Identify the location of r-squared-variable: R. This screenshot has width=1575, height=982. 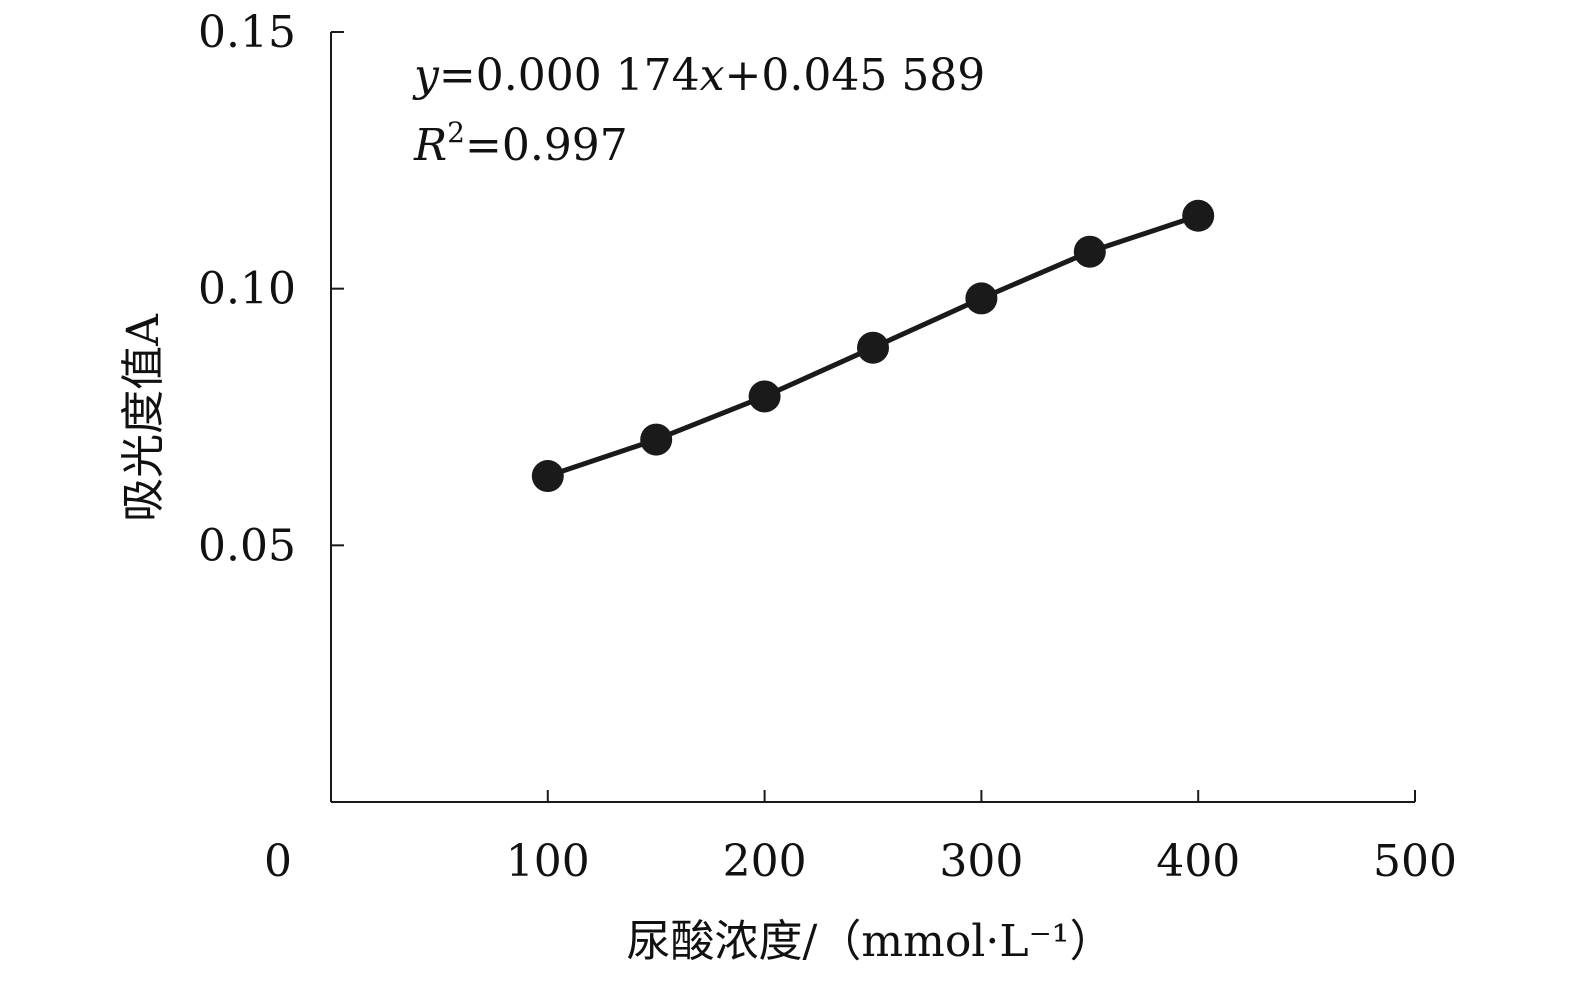
(430, 145).